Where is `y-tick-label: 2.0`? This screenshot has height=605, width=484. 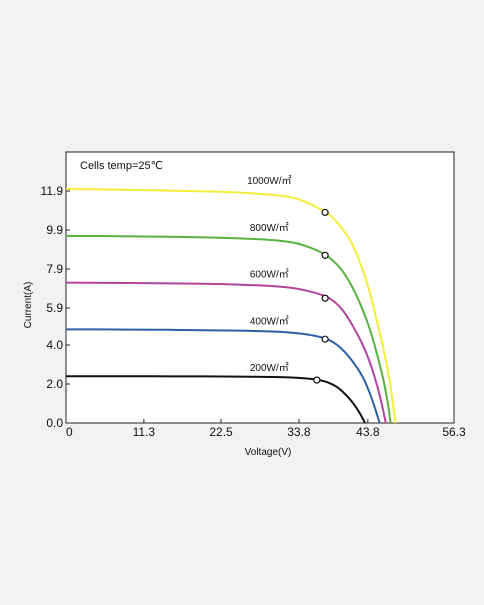
y-tick-label: 2.0 is located at coordinates (54, 384).